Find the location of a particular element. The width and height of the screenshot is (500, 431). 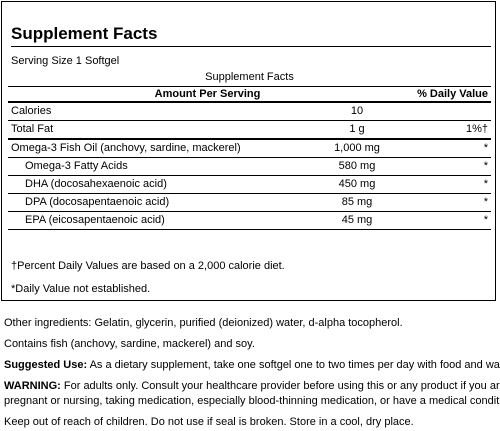

nutrient-daily-value: 1%† is located at coordinates (449, 130).